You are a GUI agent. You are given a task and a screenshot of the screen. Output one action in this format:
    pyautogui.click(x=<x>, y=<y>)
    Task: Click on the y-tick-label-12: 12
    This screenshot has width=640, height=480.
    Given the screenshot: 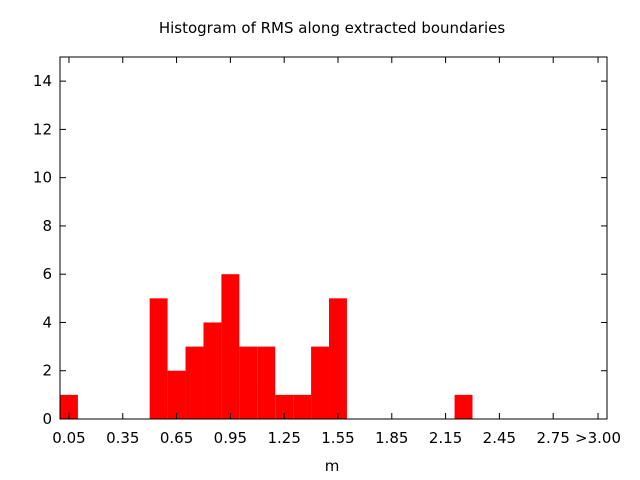 What is the action you would take?
    pyautogui.click(x=42, y=129)
    